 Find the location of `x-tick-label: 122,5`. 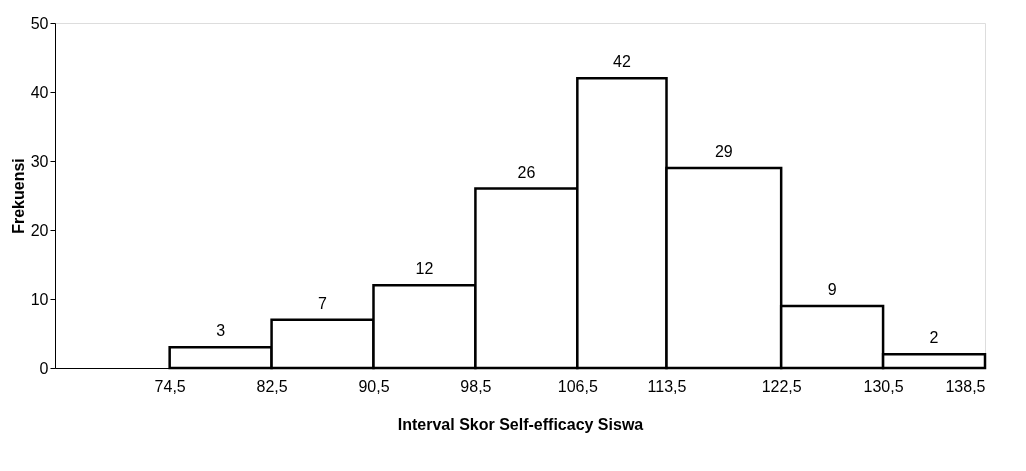

x-tick-label: 122,5 is located at coordinates (781, 386).